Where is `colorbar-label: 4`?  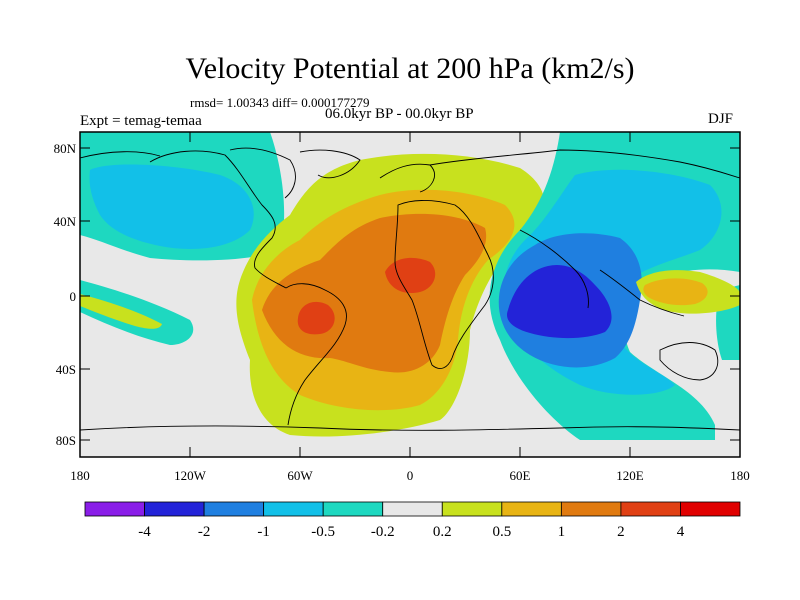
colorbar-label: 4 is located at coordinates (681, 532).